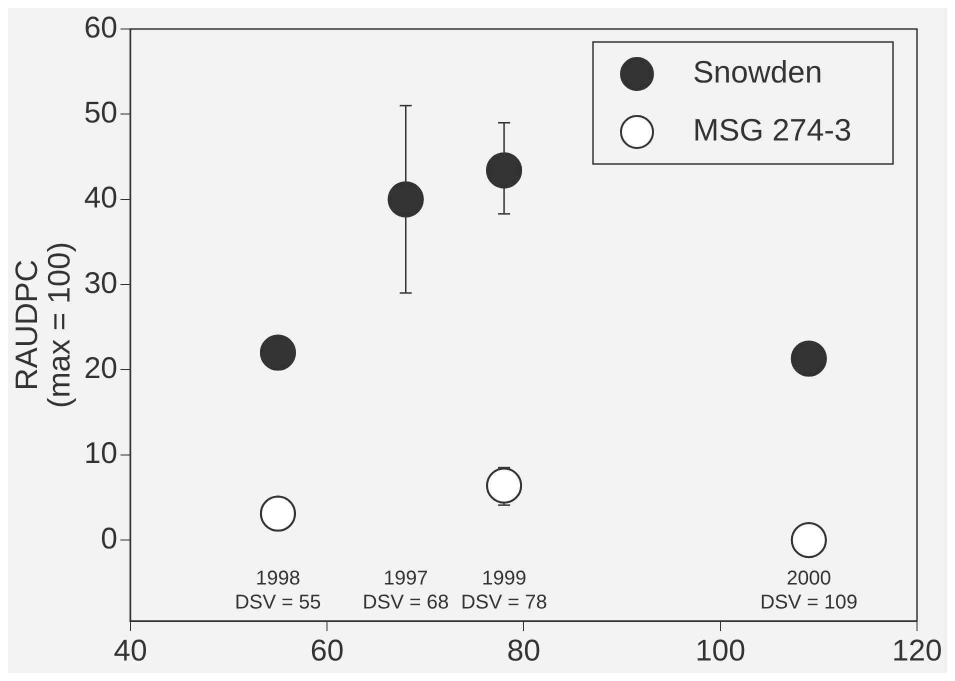 The height and width of the screenshot is (681, 955). What do you see at coordinates (42, 325) in the screenshot?
I see `y-axis-title: RAUDPC (max = 100)` at bounding box center [42, 325].